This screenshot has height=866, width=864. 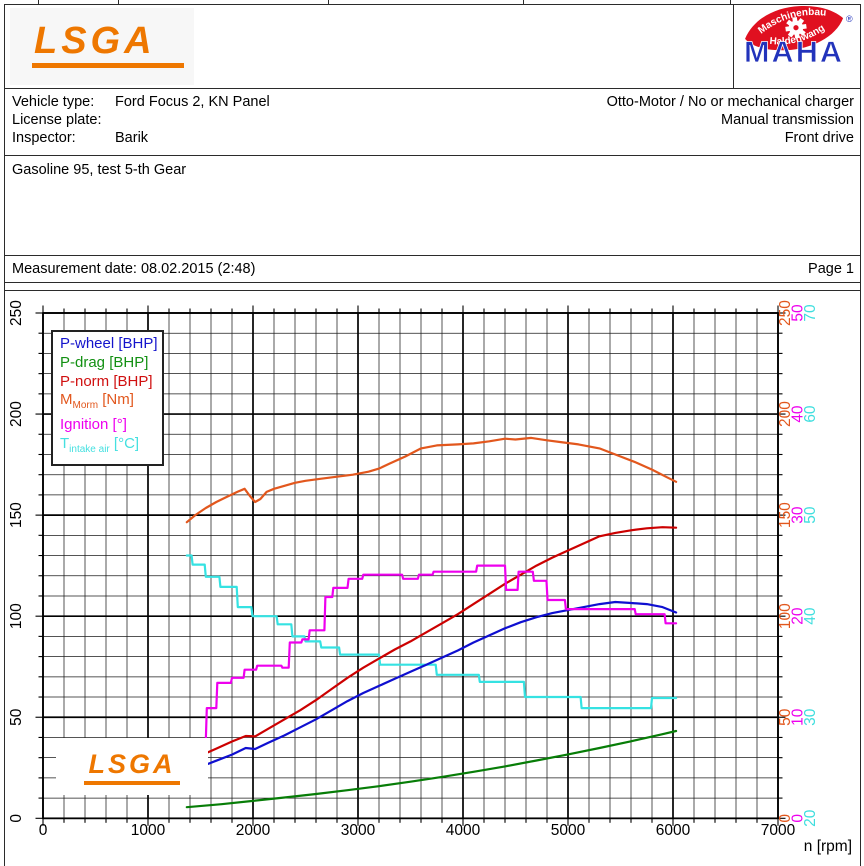 What do you see at coordinates (95, 41) in the screenshot?
I see `lsga-logo-text: LSGA` at bounding box center [95, 41].